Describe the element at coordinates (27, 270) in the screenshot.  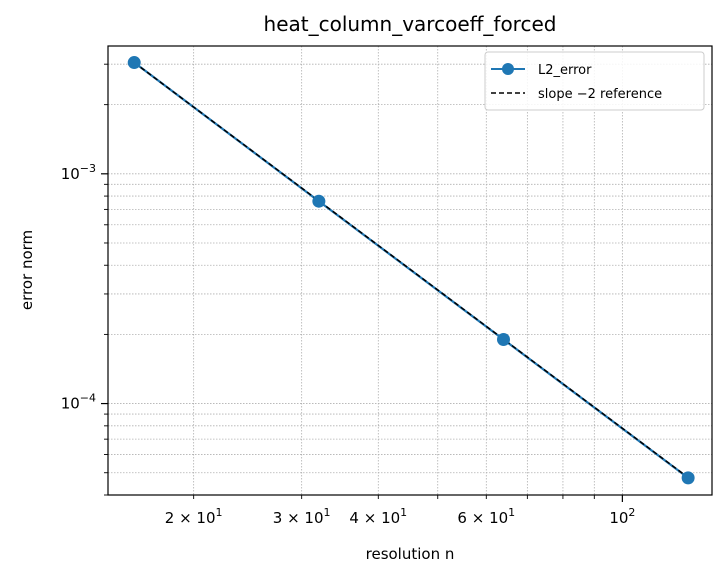
I see `y-axis-label: error norm` at that location.